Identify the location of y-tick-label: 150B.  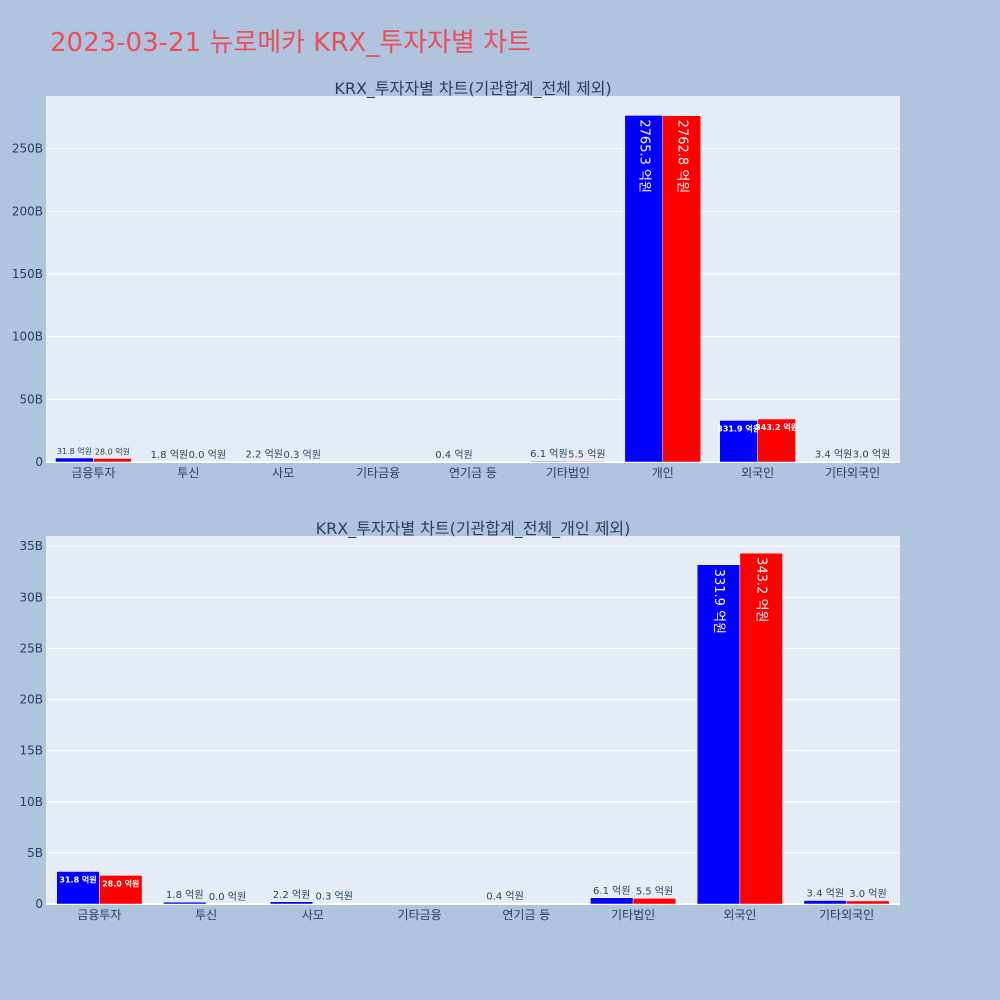
(27, 274).